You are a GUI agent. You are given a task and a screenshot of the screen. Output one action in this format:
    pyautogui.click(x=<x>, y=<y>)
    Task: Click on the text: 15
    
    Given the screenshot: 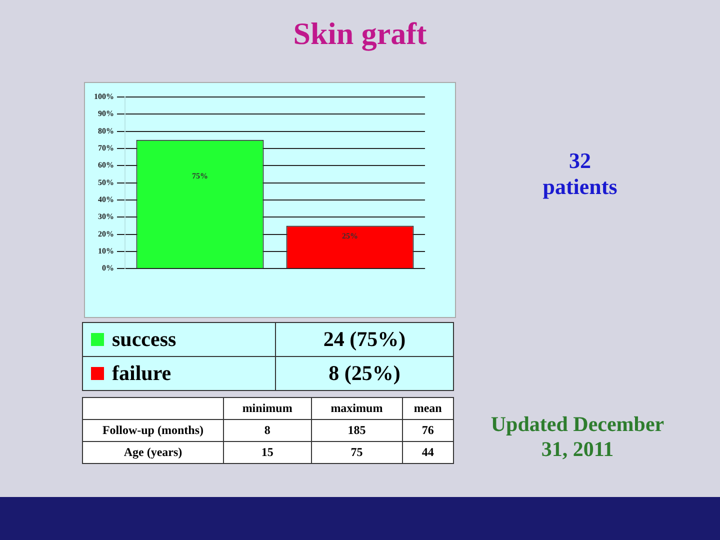 What is the action you would take?
    pyautogui.click(x=267, y=453)
    